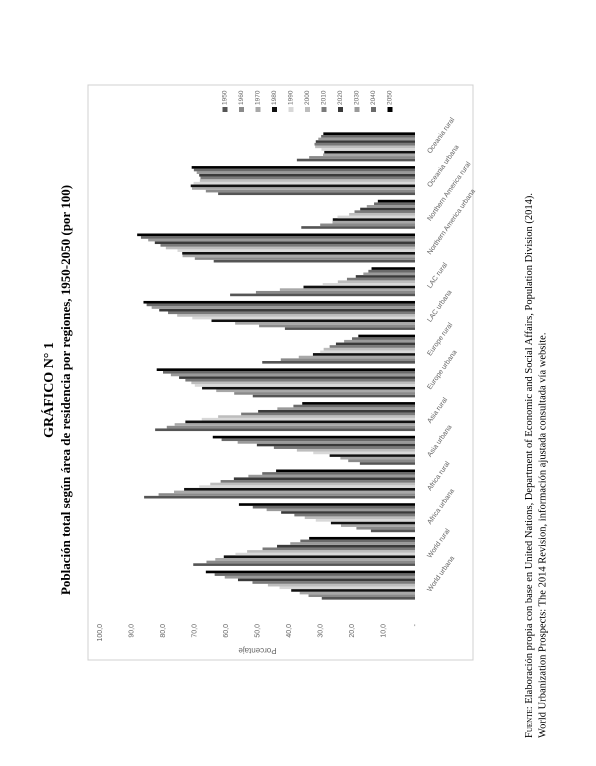  Describe the element at coordinates (439, 441) in the screenshot. I see `x-tick-label: Asia urbana` at that location.